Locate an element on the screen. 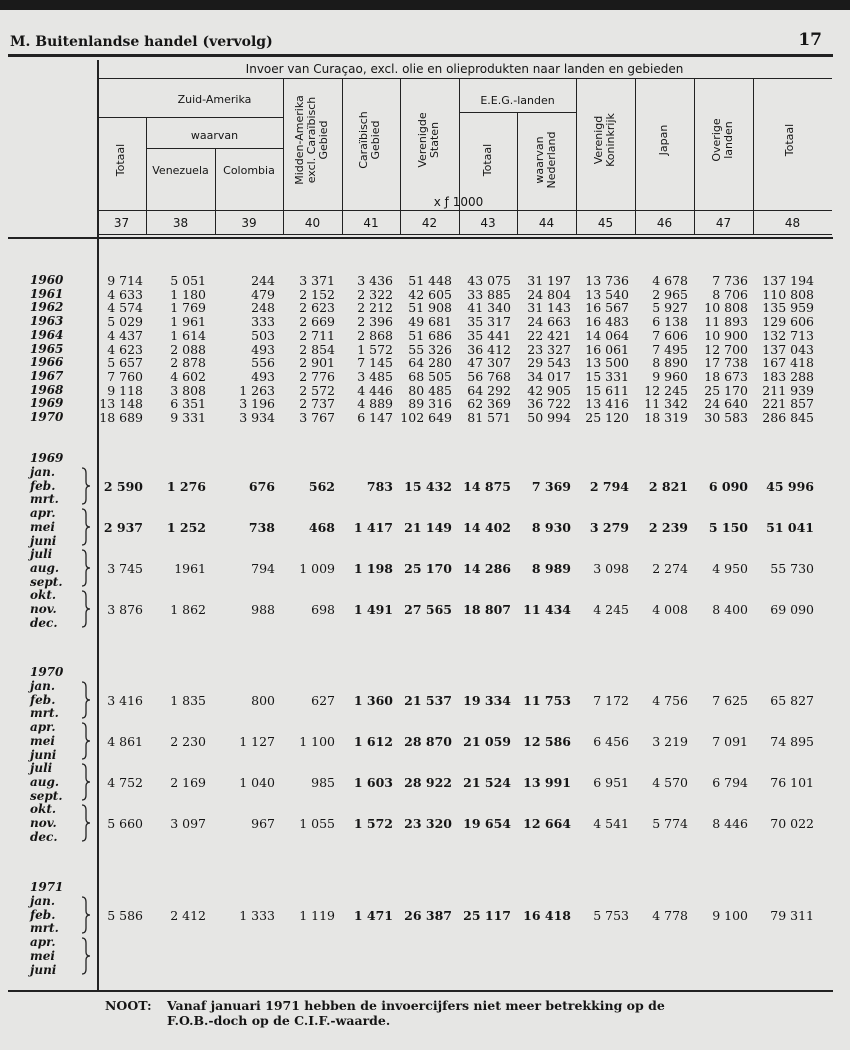  column-number: 45 is located at coordinates (605, 223).